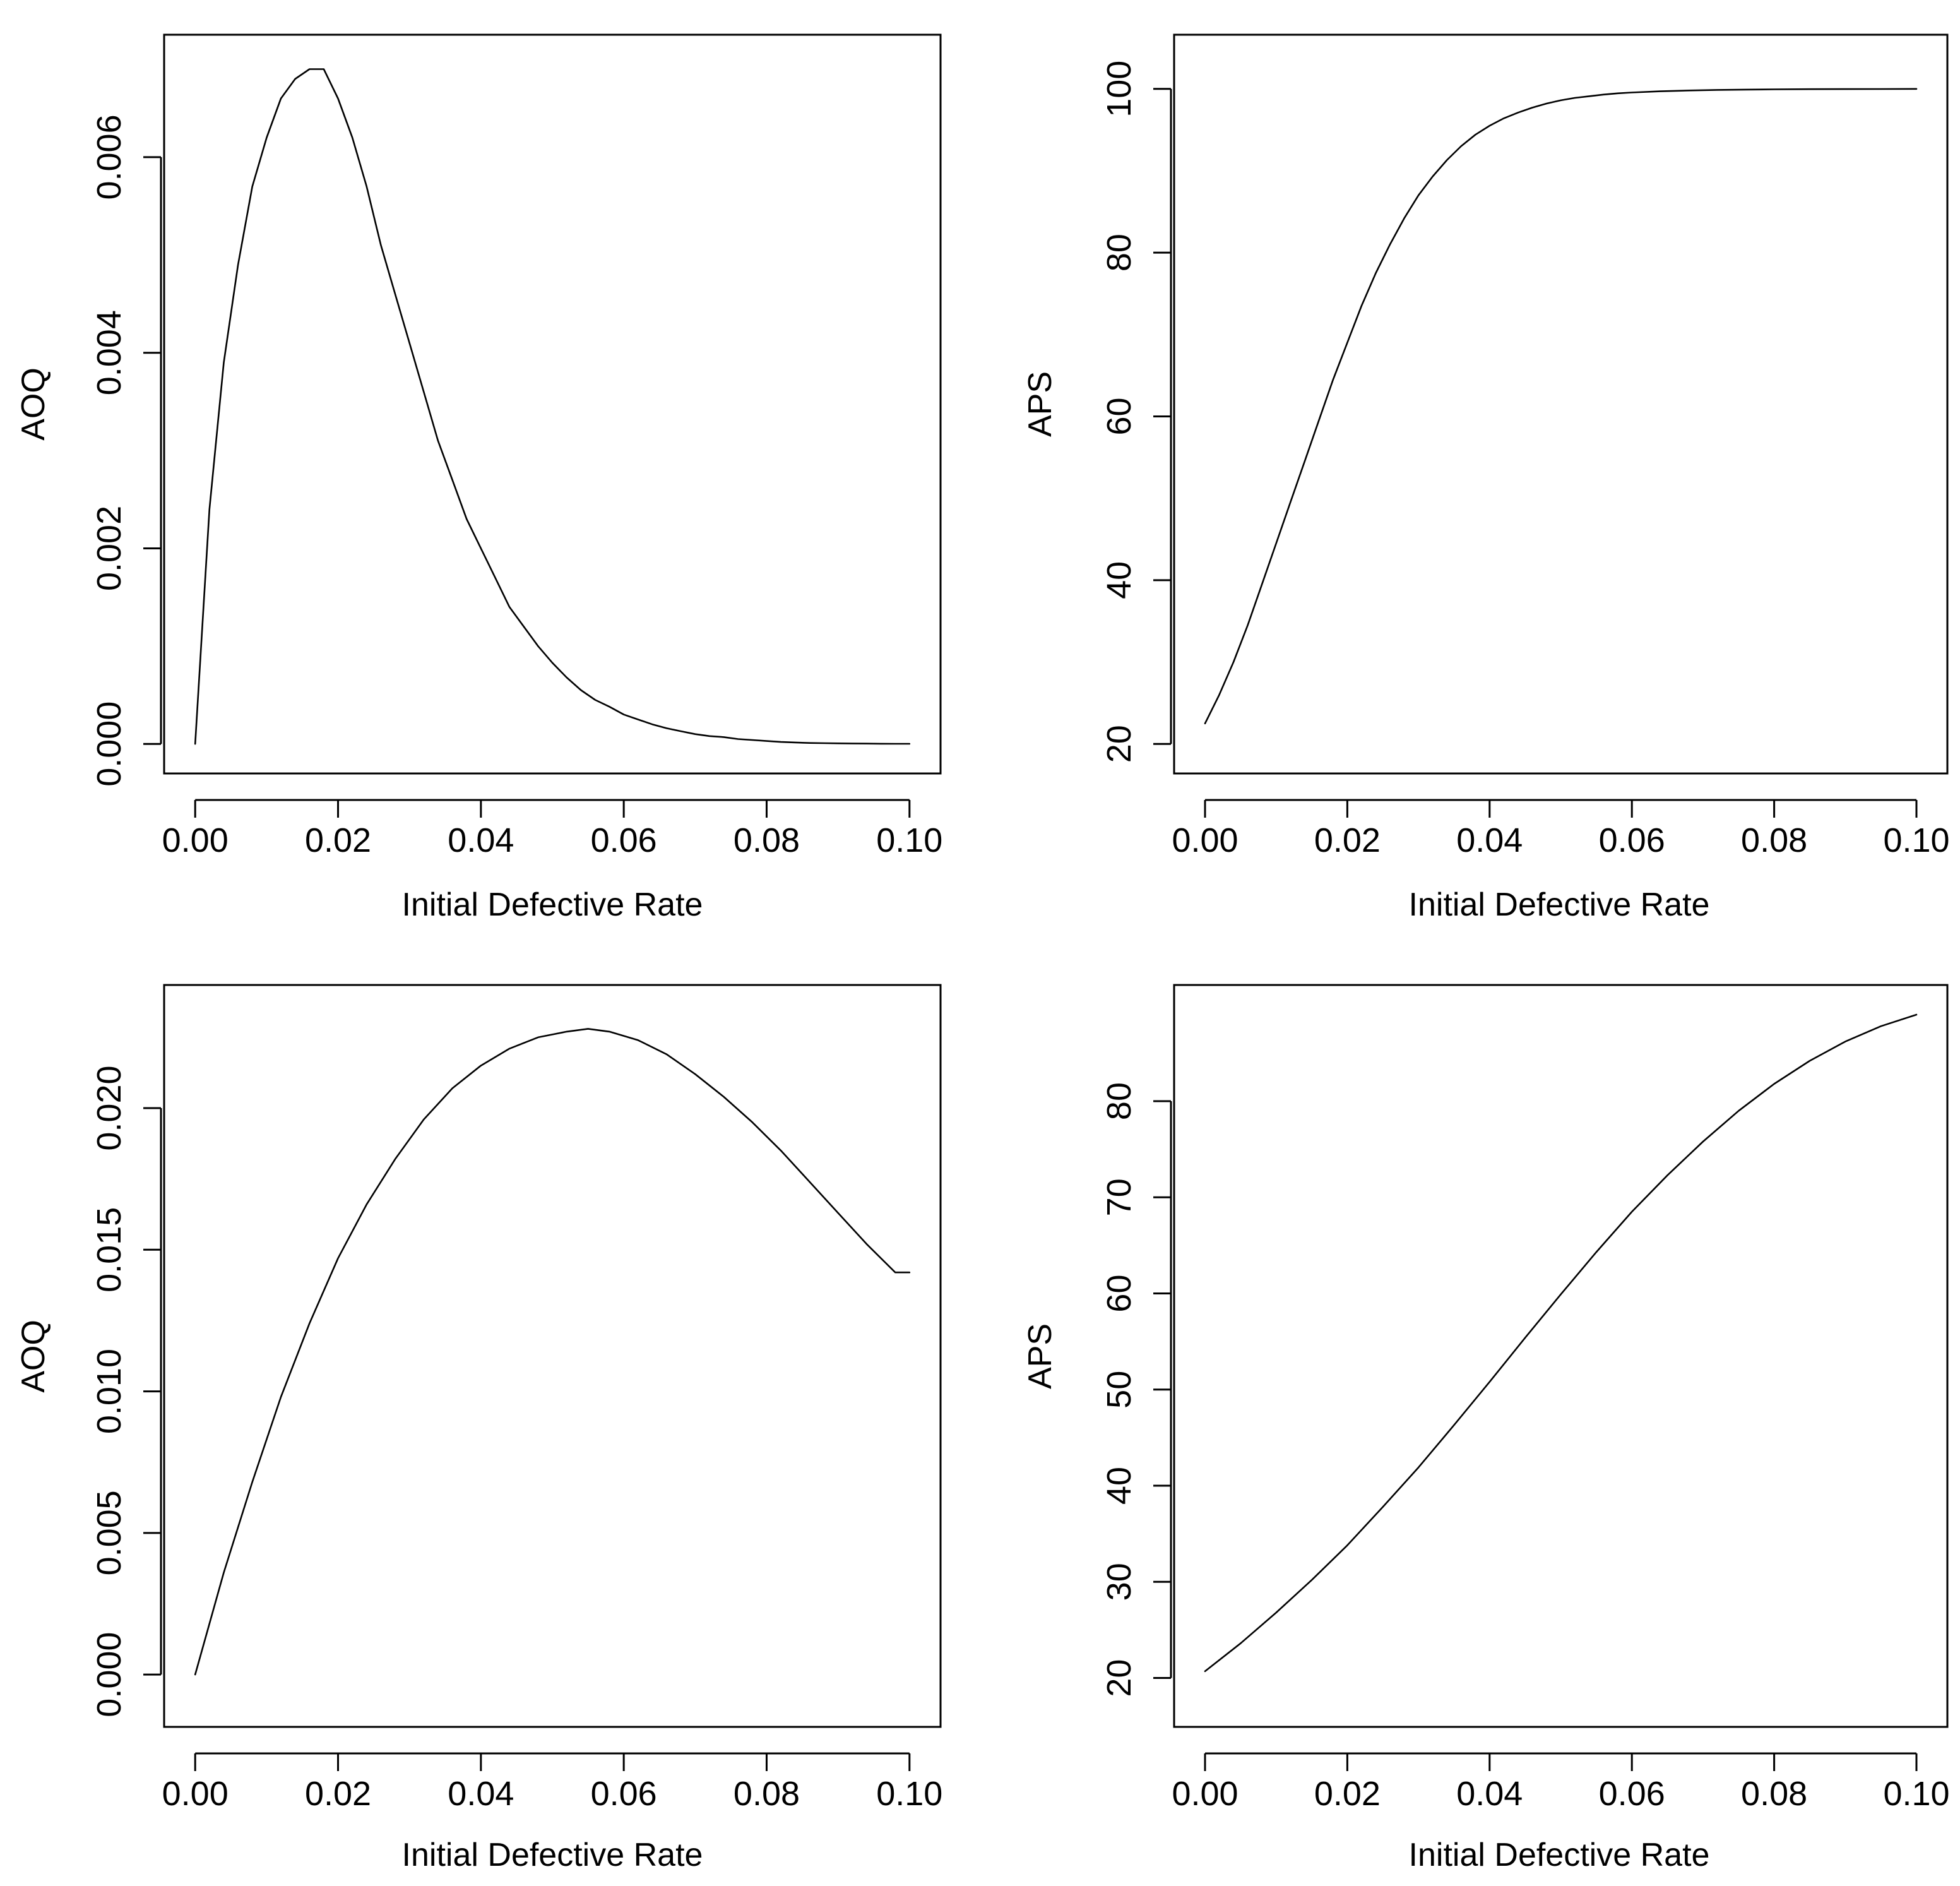 This screenshot has height=1886, width=1960. I want to click on y-tick-label: 0.006, so click(109, 157).